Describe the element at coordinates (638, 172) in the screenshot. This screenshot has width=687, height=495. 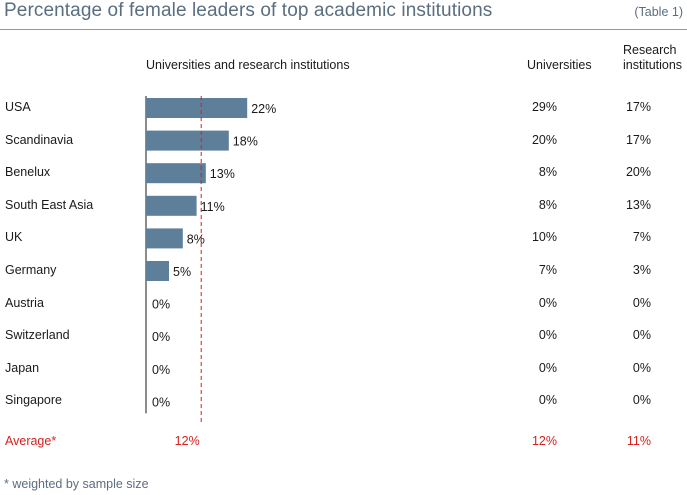
I see `research-value: 20%` at that location.